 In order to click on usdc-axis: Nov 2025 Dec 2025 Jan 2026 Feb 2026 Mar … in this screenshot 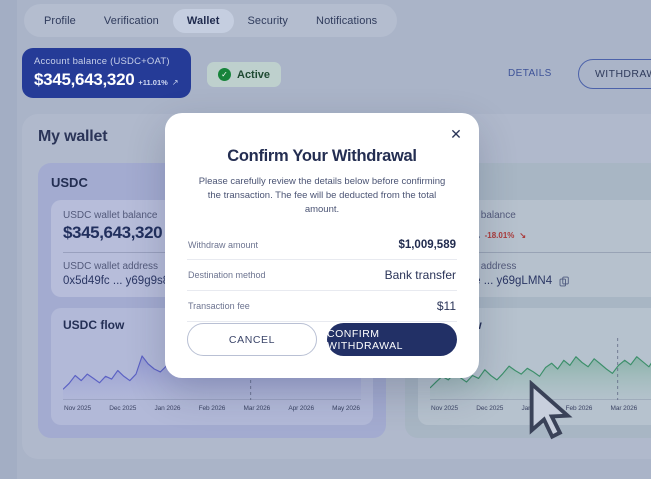, I will do `click(212, 408)`.